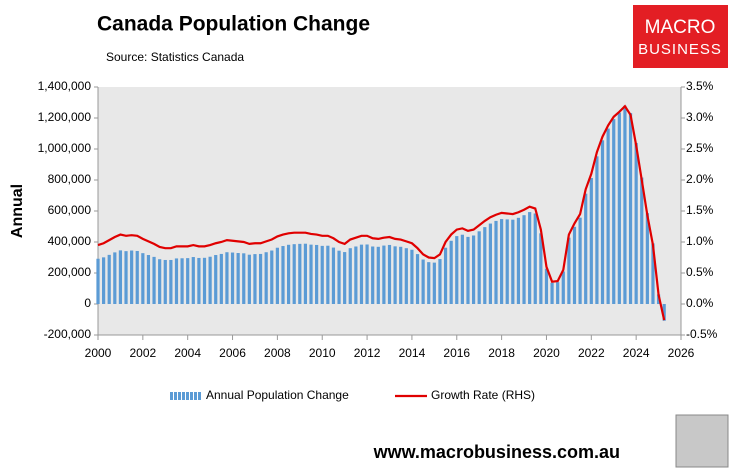  Describe the element at coordinates (233, 24) in the screenshot. I see `chart-title: Canada Population Change` at that location.